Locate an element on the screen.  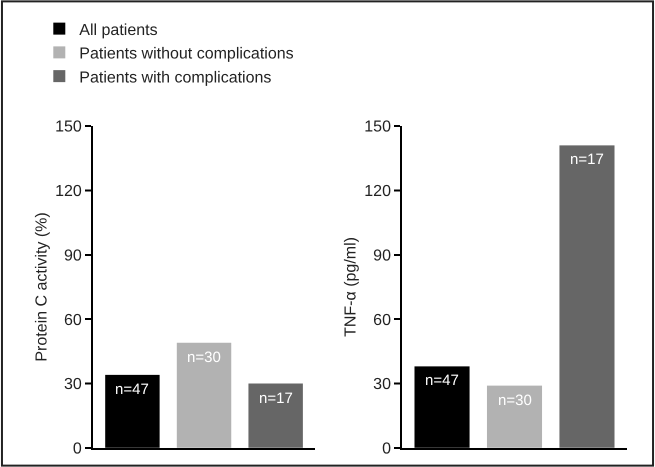
legend-label: Patients without complications is located at coordinates (186, 54).